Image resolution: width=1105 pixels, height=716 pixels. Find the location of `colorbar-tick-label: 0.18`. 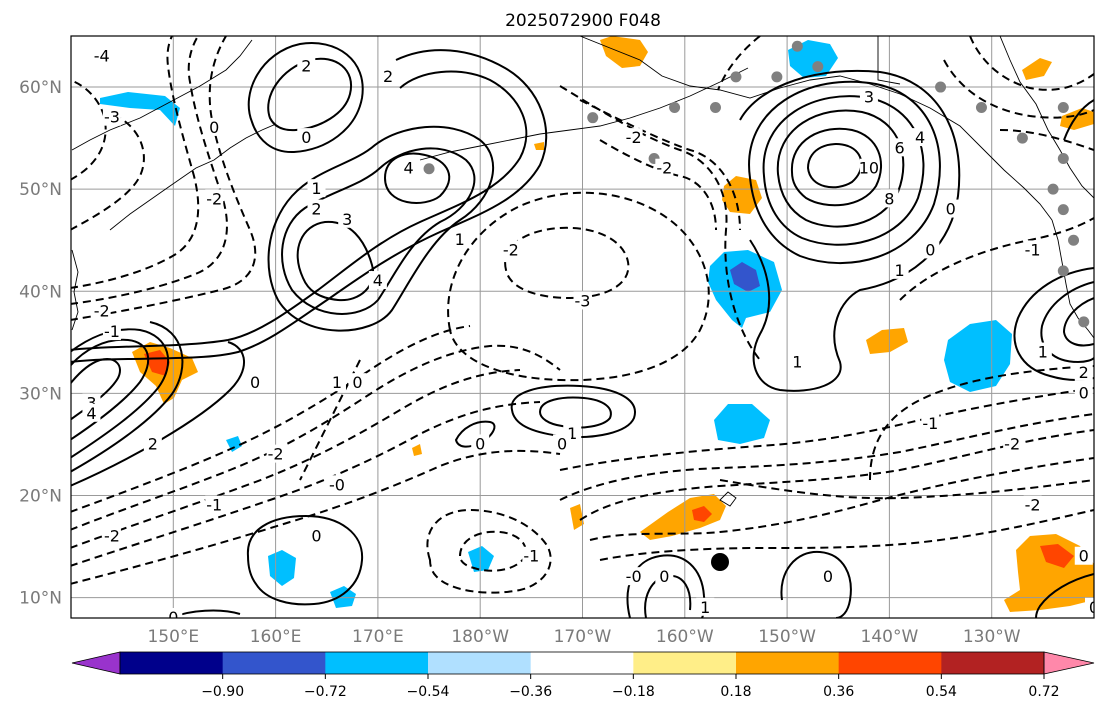

colorbar-tick-label: 0.18 is located at coordinates (735, 692).